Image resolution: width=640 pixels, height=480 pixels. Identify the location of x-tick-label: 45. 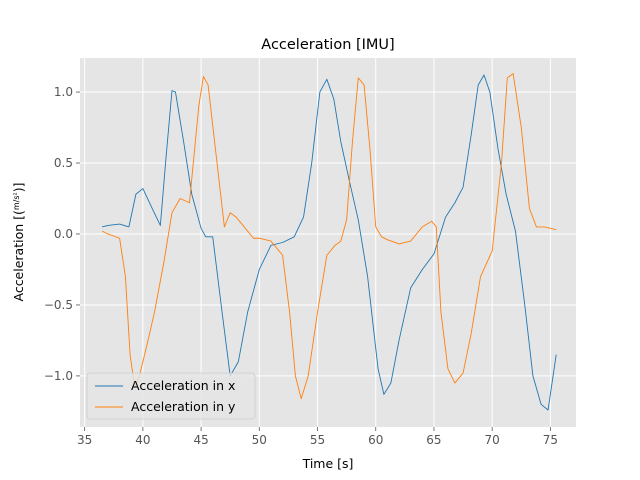
(200, 440).